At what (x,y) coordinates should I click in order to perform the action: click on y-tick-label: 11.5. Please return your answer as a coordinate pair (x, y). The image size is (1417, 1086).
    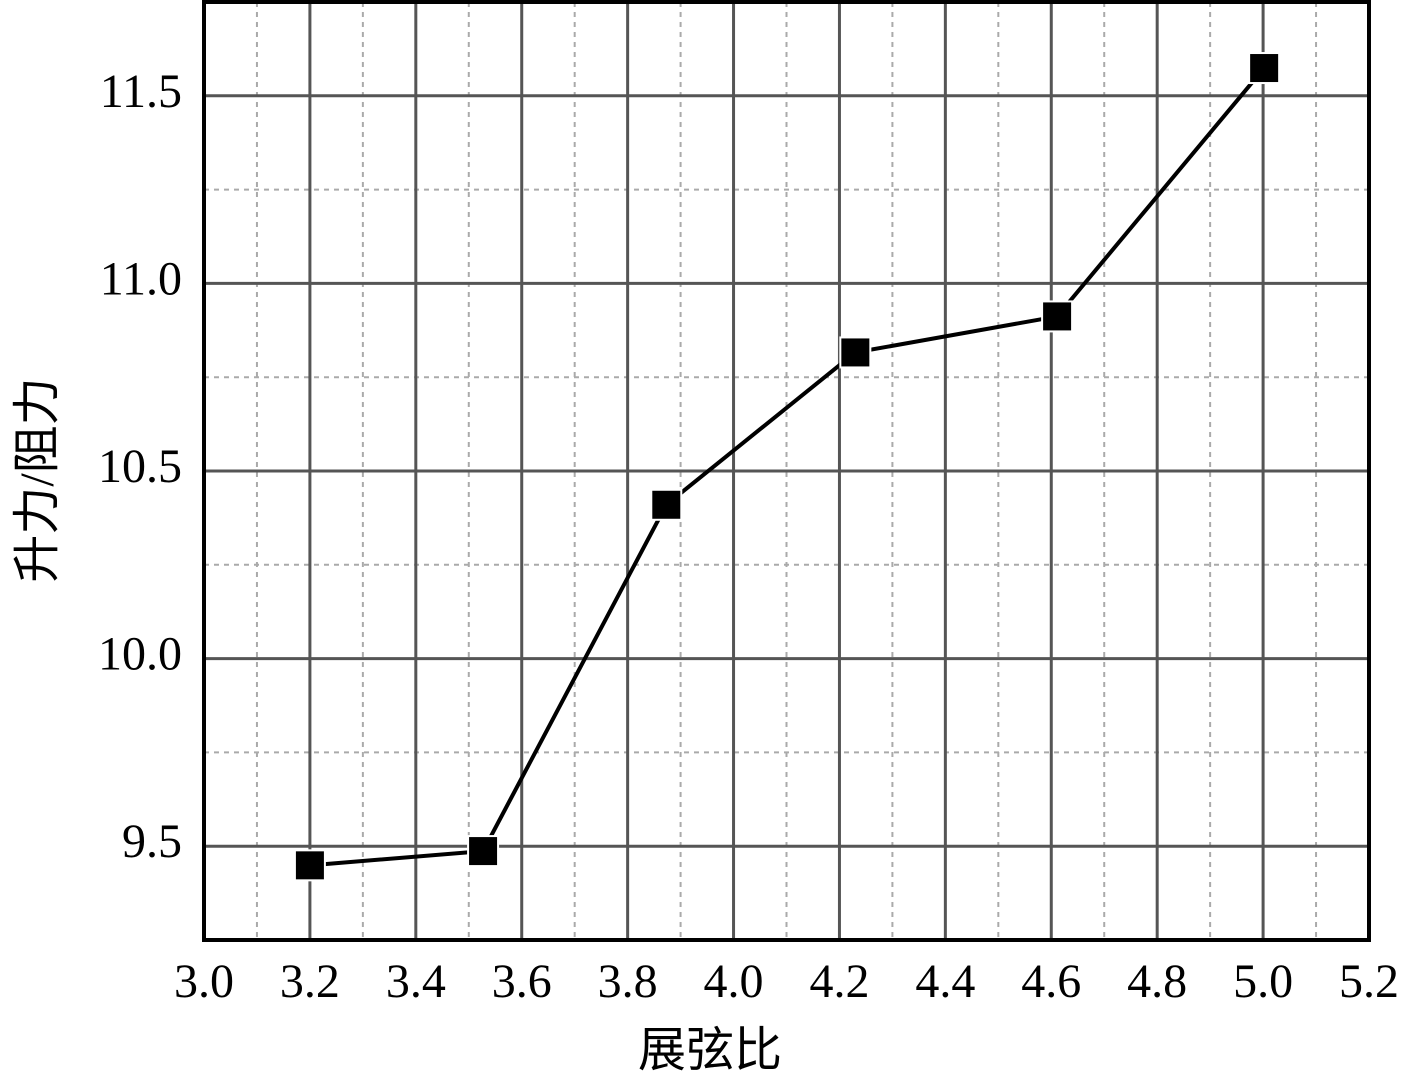
    Looking at the image, I should click on (141, 91).